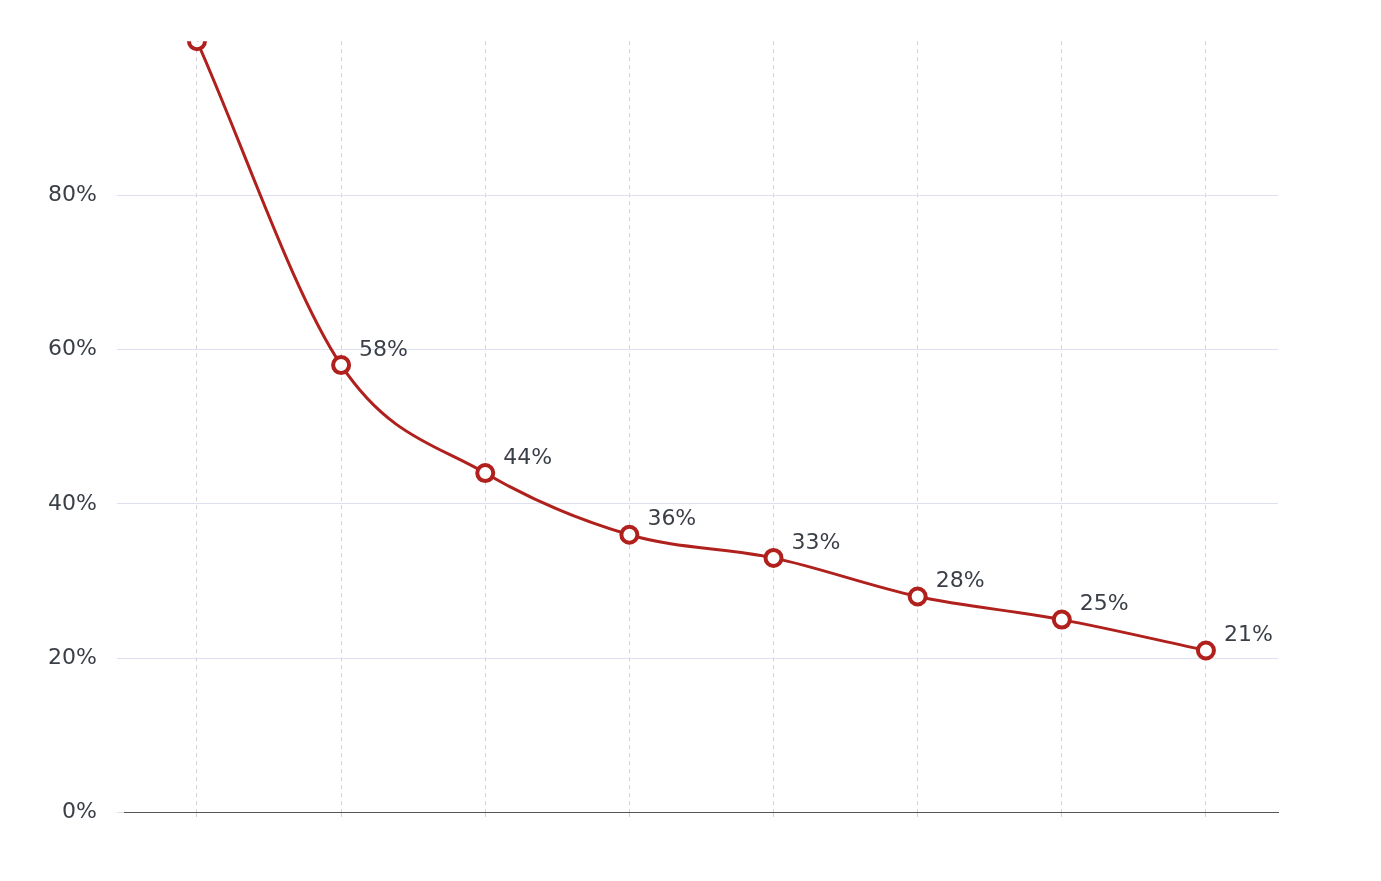 The height and width of the screenshot is (881, 1381). What do you see at coordinates (672, 518) in the screenshot?
I see `data-label: 36%` at bounding box center [672, 518].